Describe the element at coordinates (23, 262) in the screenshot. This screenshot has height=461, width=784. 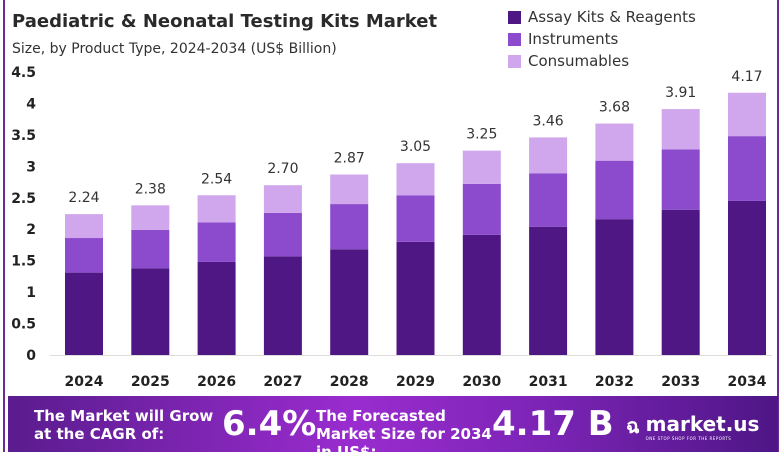
I see `y-tick-label: 1.5` at that location.